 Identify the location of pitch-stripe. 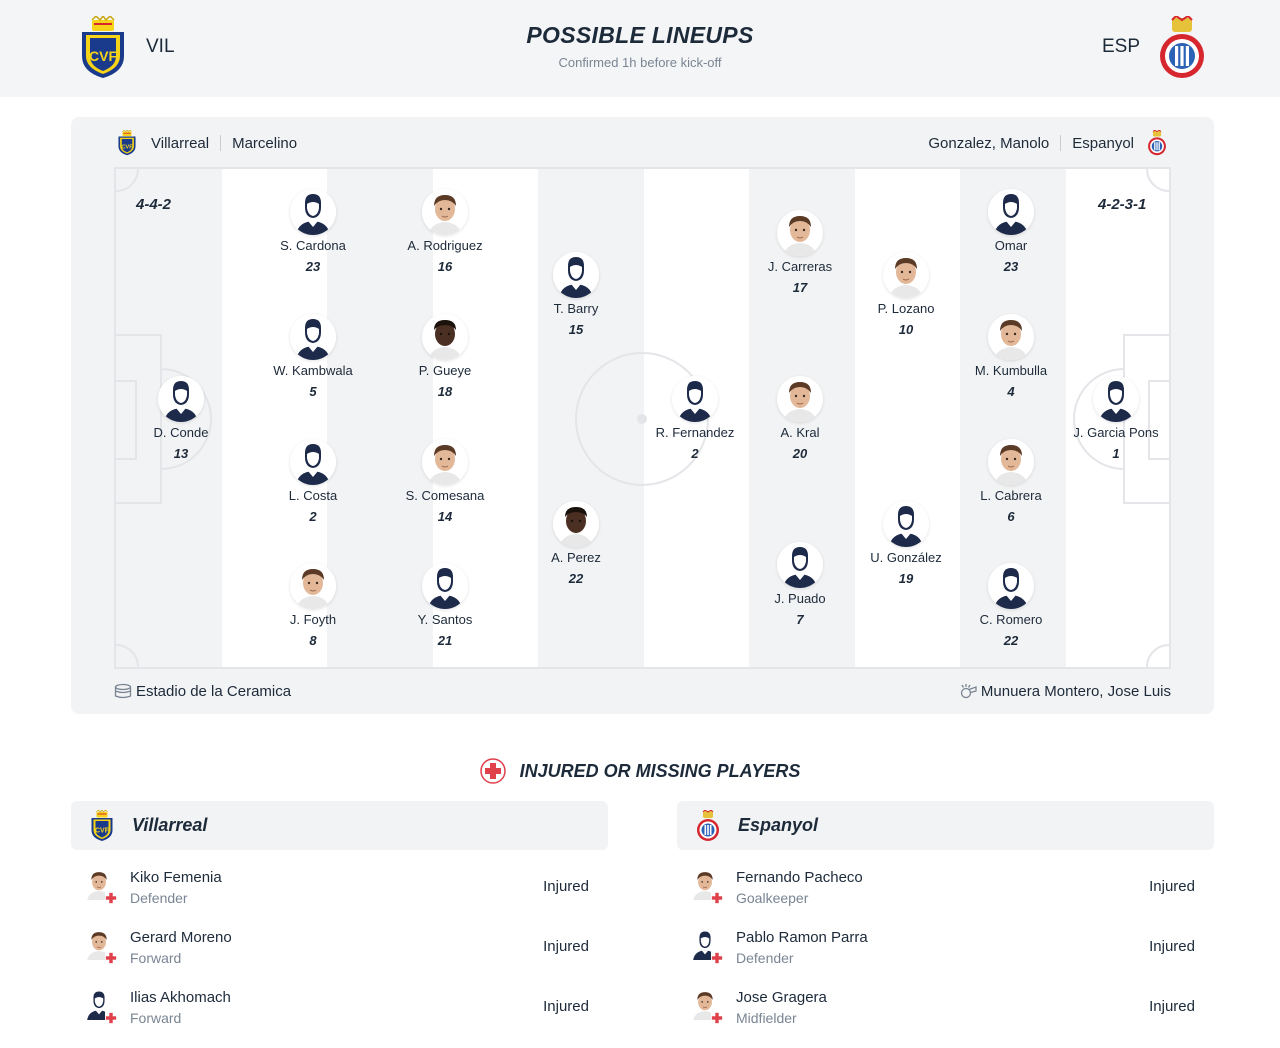
(380, 418).